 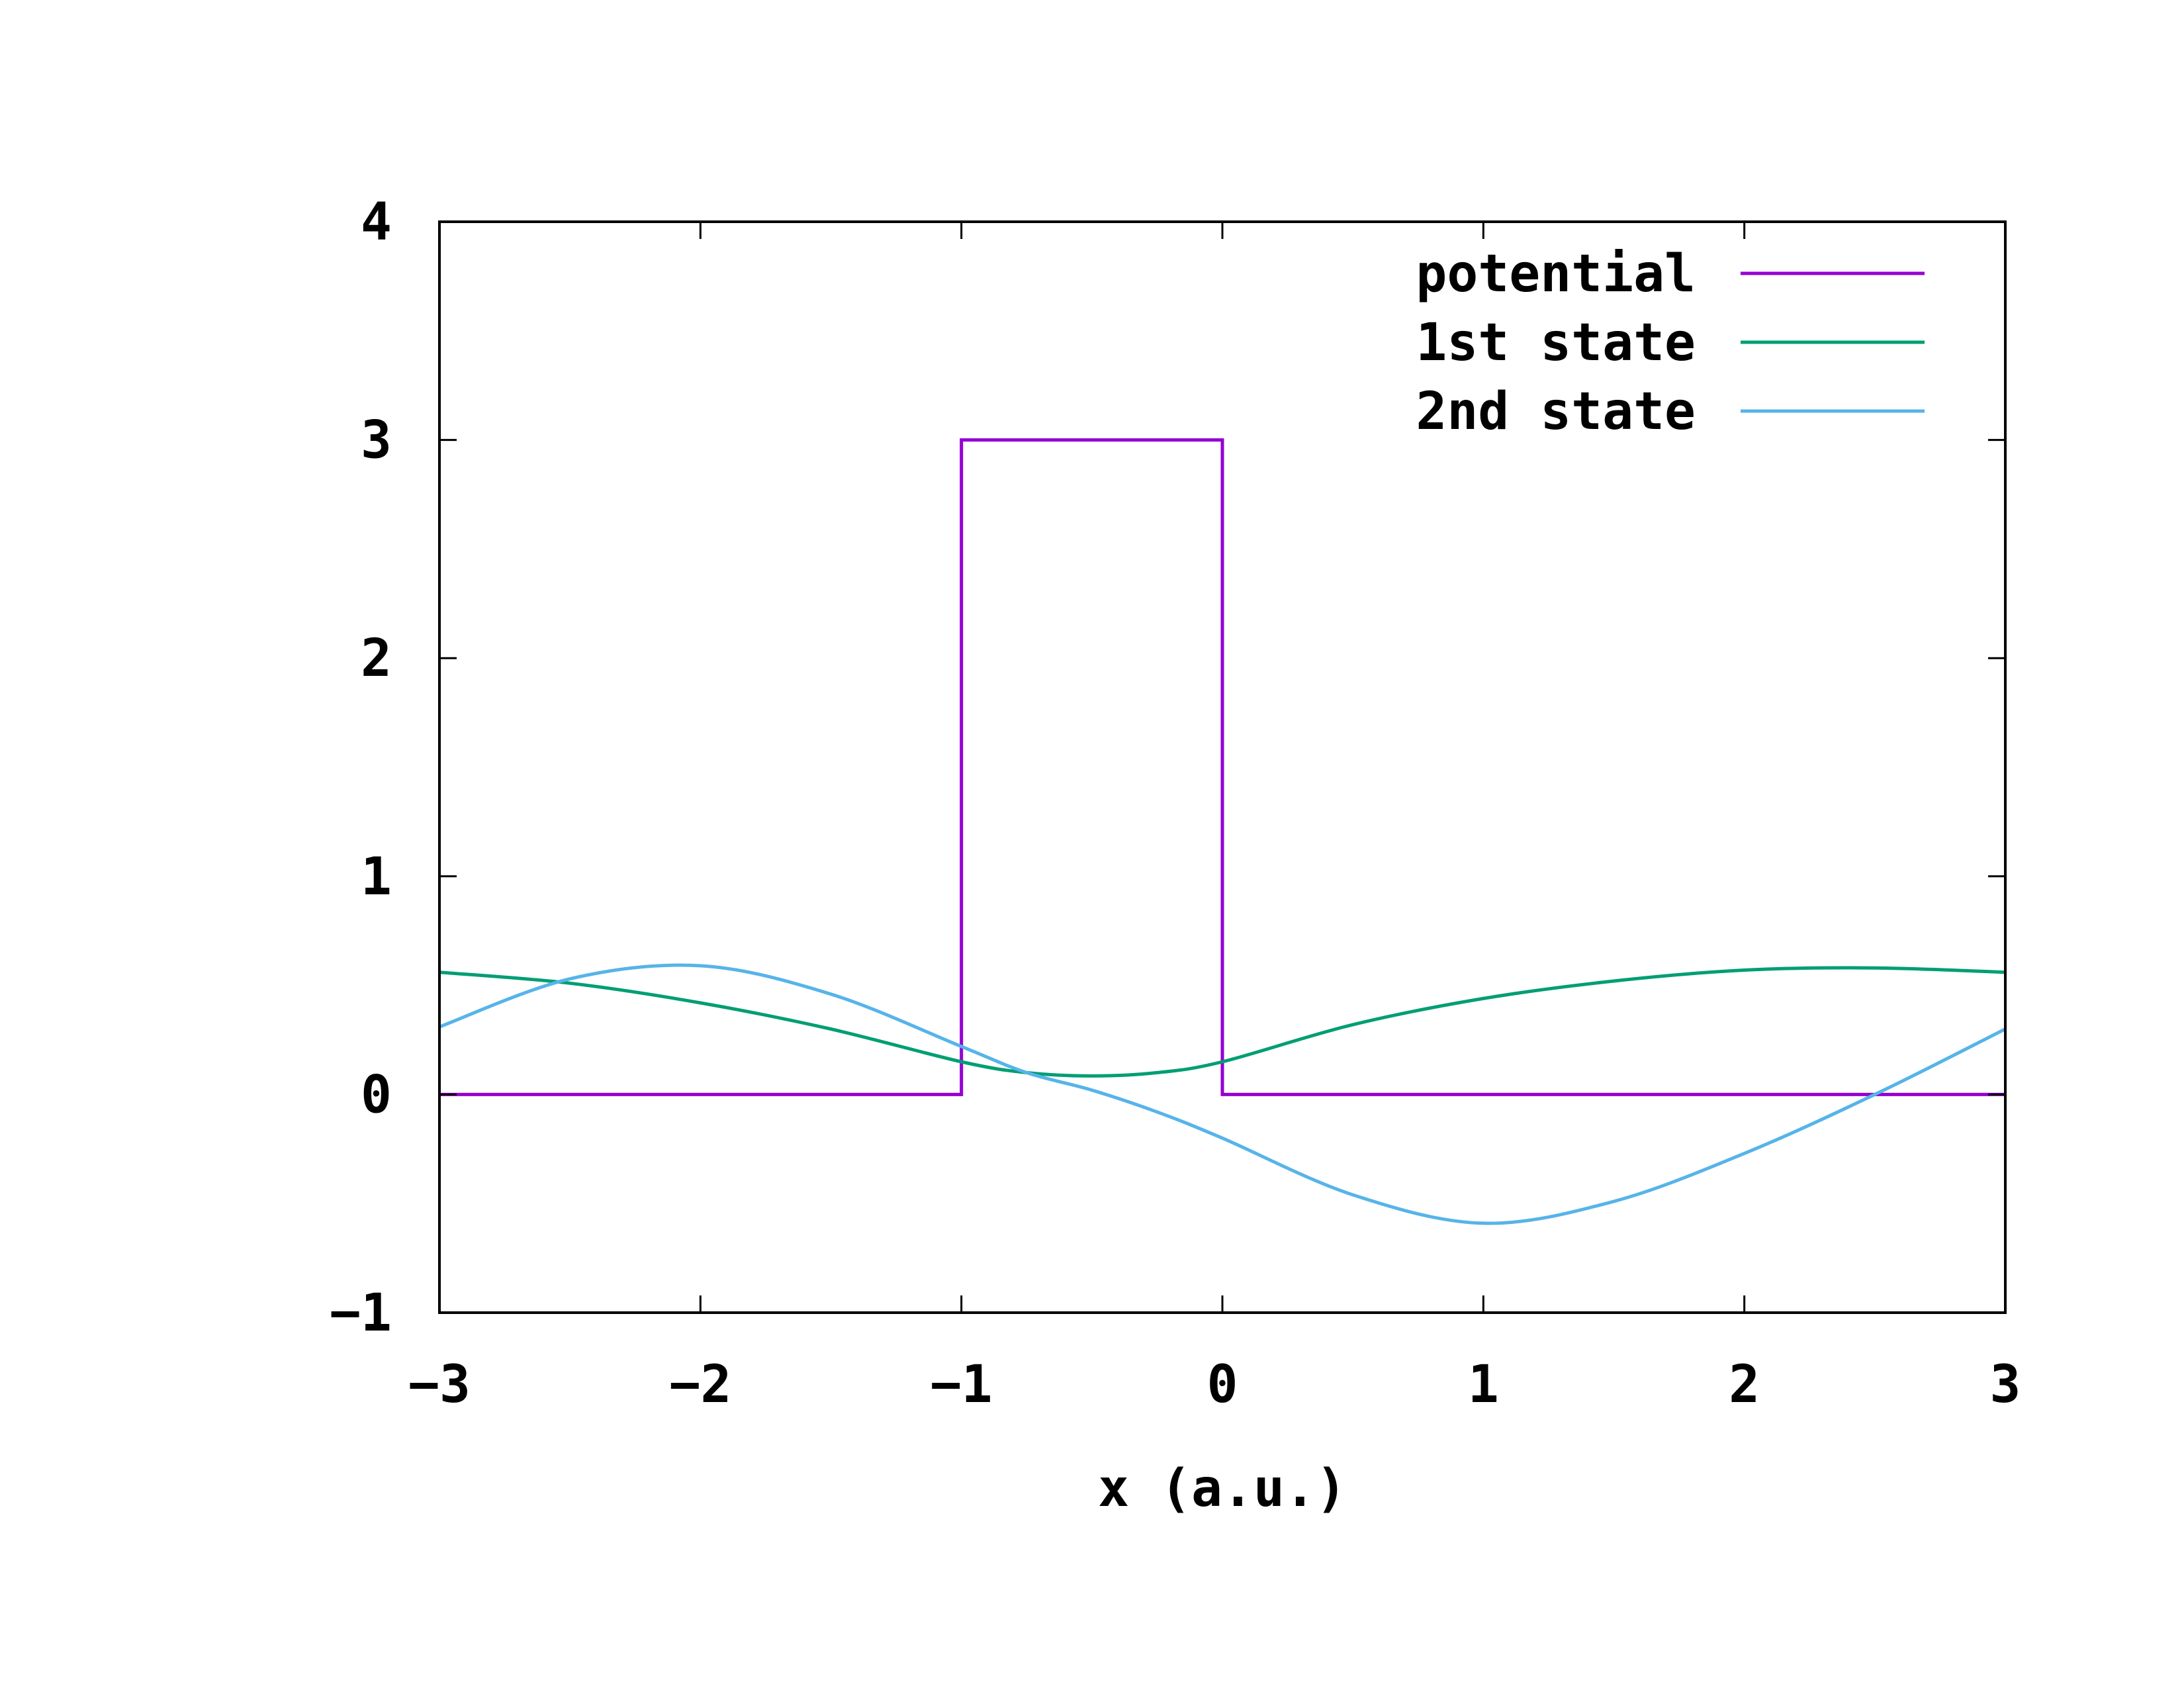 I want to click on y-tick-labels: −1 0 1 2 3 4, so click(x=361, y=768).